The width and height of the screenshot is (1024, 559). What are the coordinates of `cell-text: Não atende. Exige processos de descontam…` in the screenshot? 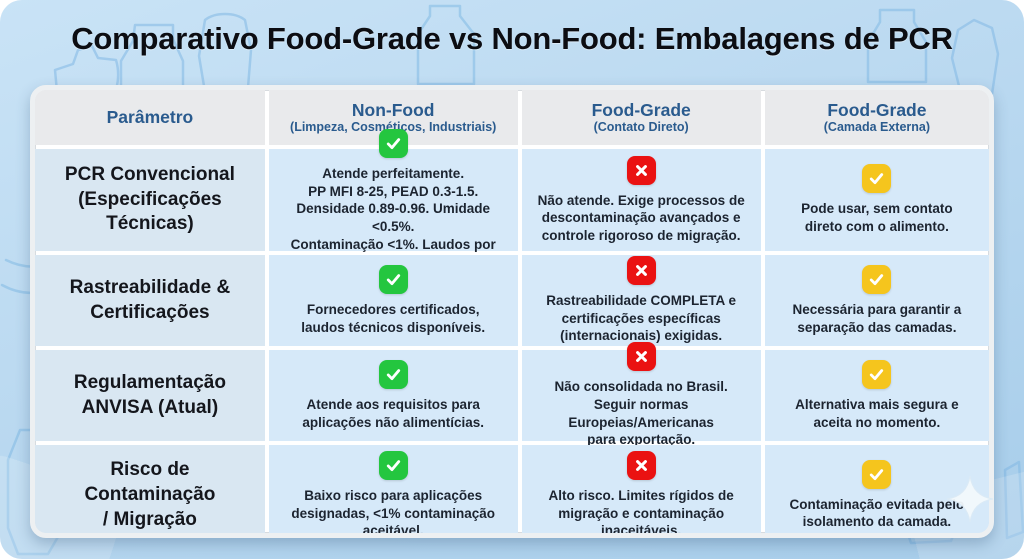 It's located at (641, 217).